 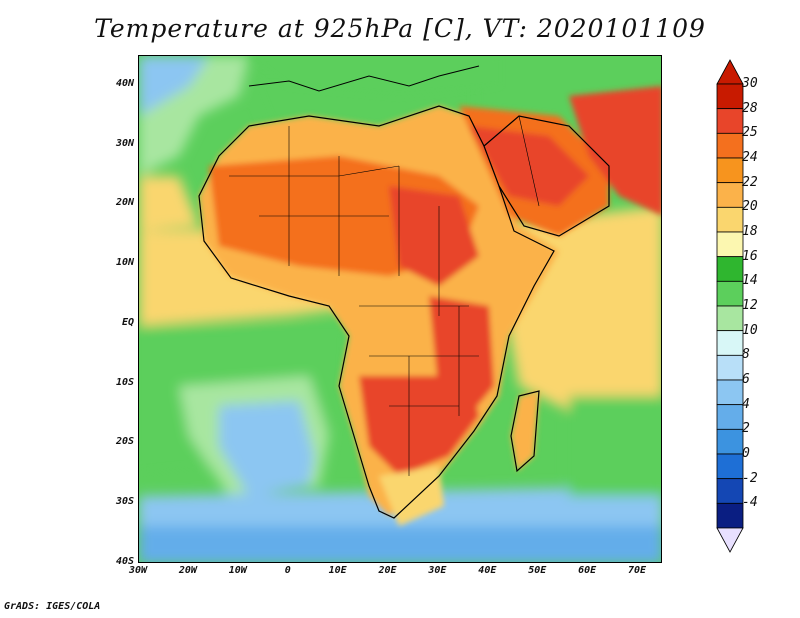 I want to click on canary-warm, so click(x=169, y=203).